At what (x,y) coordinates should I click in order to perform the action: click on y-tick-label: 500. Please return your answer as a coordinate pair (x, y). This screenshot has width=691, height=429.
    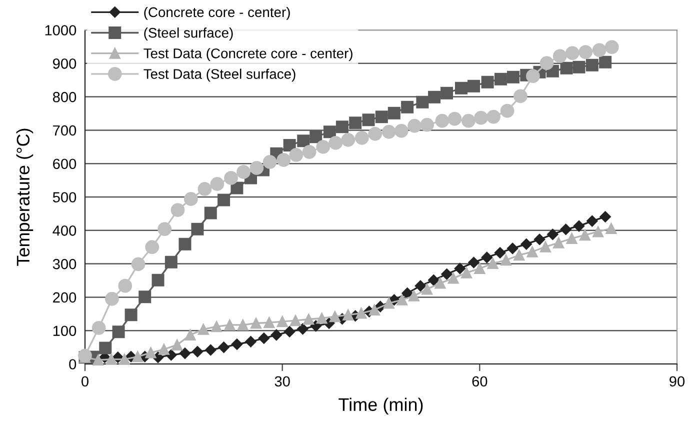
    Looking at the image, I should click on (64, 197).